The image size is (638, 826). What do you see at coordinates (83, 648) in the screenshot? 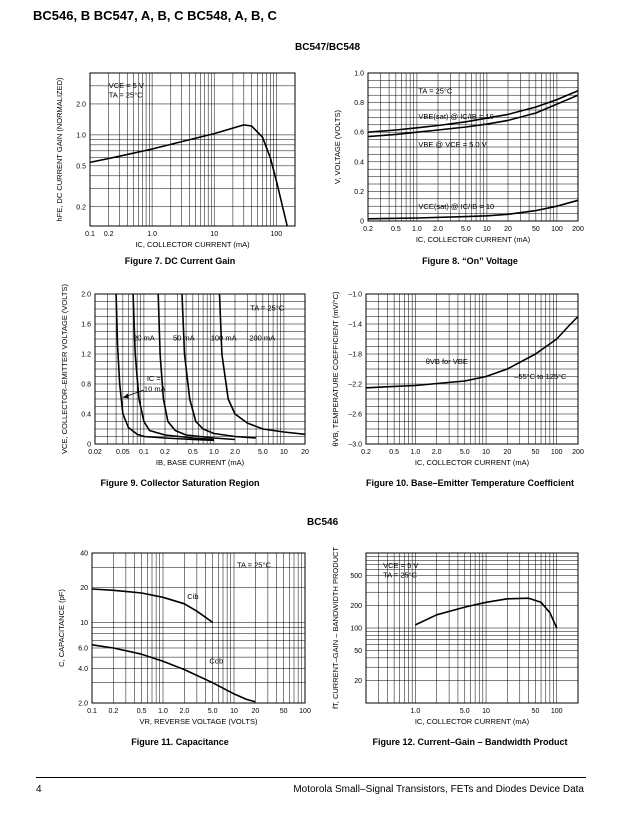
I see `y-tick-label: 6.0` at bounding box center [83, 648].